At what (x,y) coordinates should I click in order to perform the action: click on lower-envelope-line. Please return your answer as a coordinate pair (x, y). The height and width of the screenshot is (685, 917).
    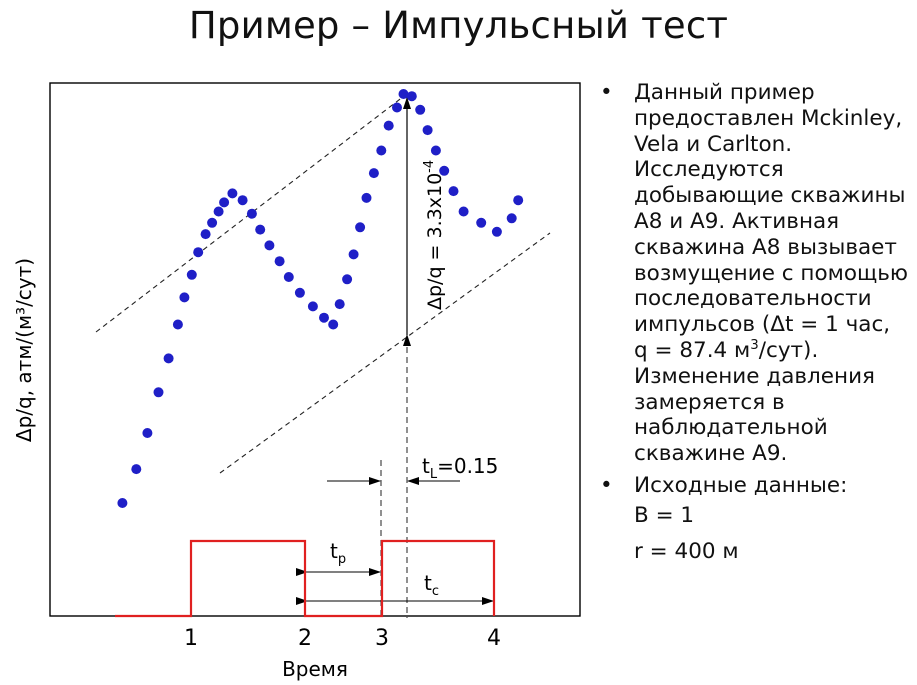
    Looking at the image, I should click on (385, 353).